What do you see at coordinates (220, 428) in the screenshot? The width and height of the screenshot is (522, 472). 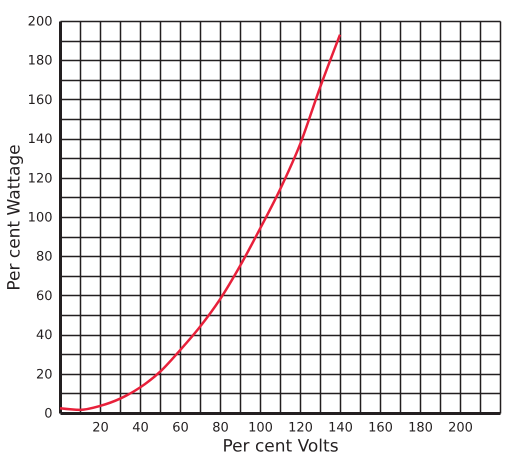 I see `x-tick-label: 80` at bounding box center [220, 428].